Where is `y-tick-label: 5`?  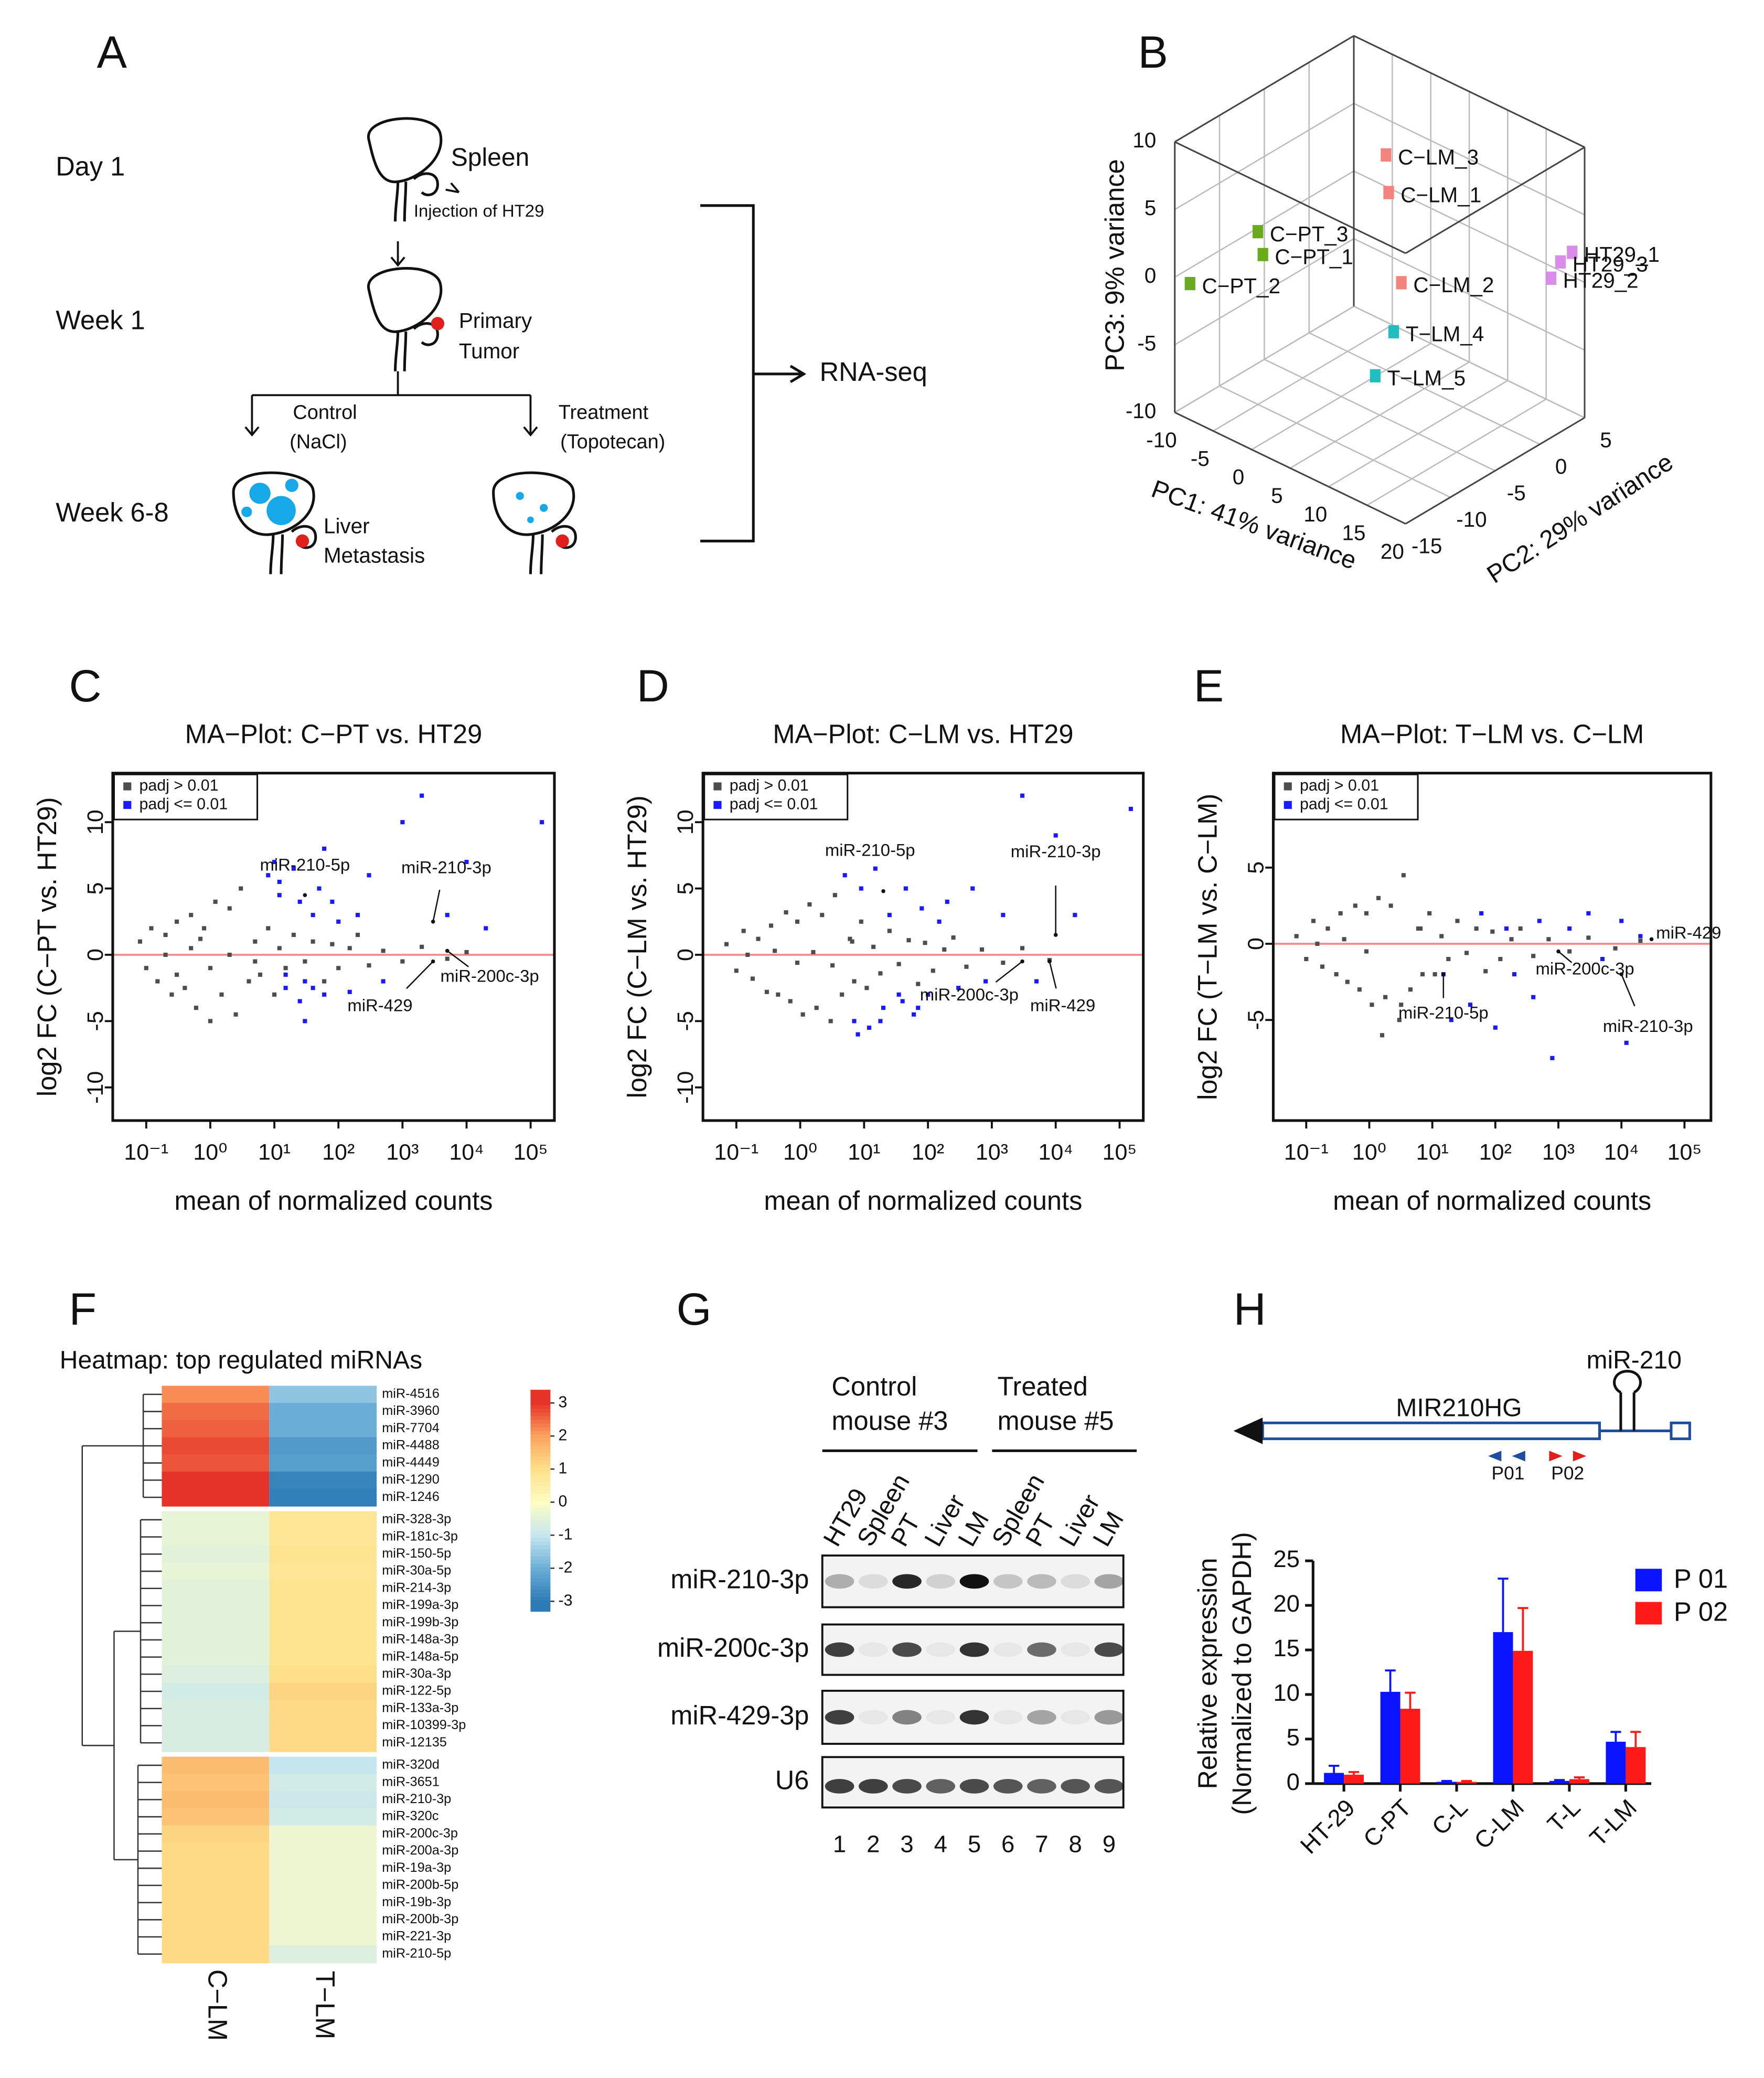 y-tick-label: 5 is located at coordinates (95, 889).